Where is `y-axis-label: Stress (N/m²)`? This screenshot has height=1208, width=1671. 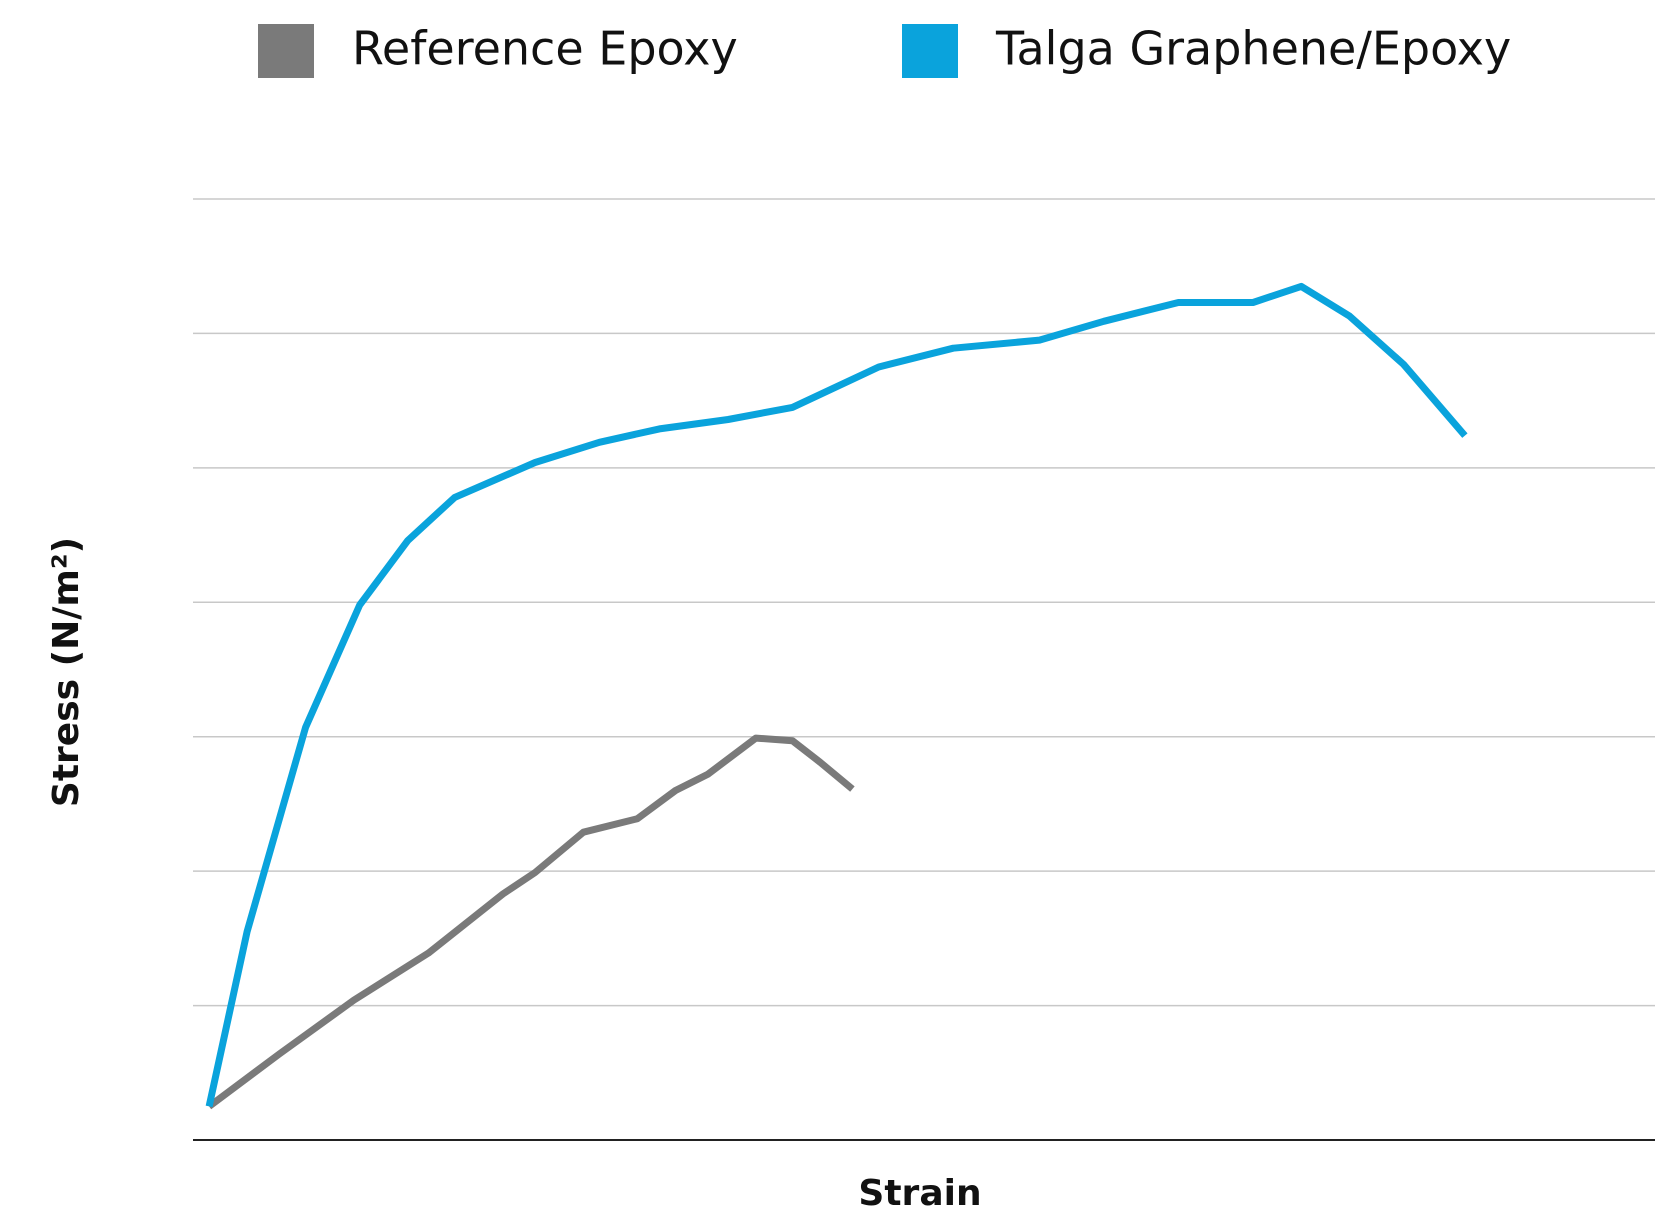 y-axis-label: Stress (N/m²) is located at coordinates (66, 672).